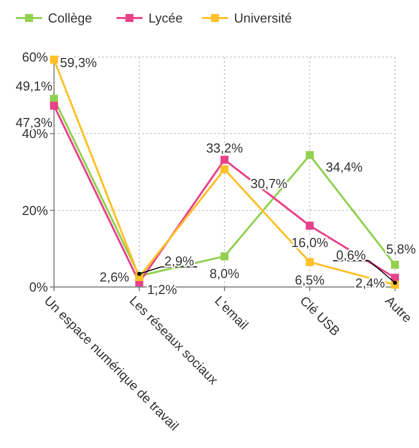 Image resolution: width=419 pixels, height=448 pixels. What do you see at coordinates (309, 280) in the screenshot?
I see `data-label: 6,5%` at bounding box center [309, 280].